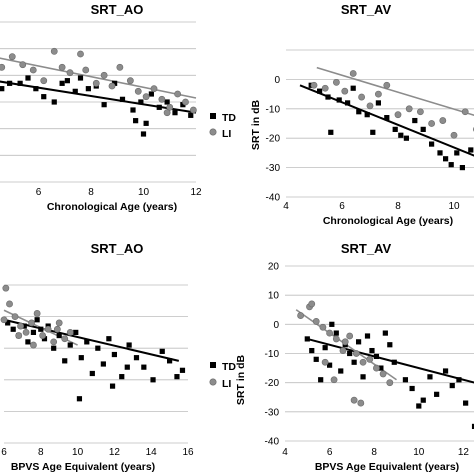 The image size is (474, 474). What do you see at coordinates (387, 467) in the screenshot?
I see `x-axis-label: BPVS Age Equivalent (years)` at bounding box center [387, 467].